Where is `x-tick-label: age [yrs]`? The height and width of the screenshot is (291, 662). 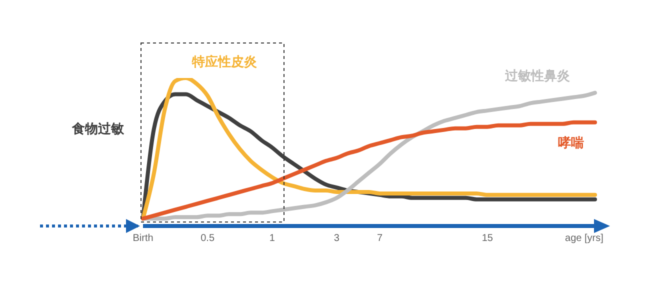
x-tick-label: age [yrs] is located at coordinates (584, 238).